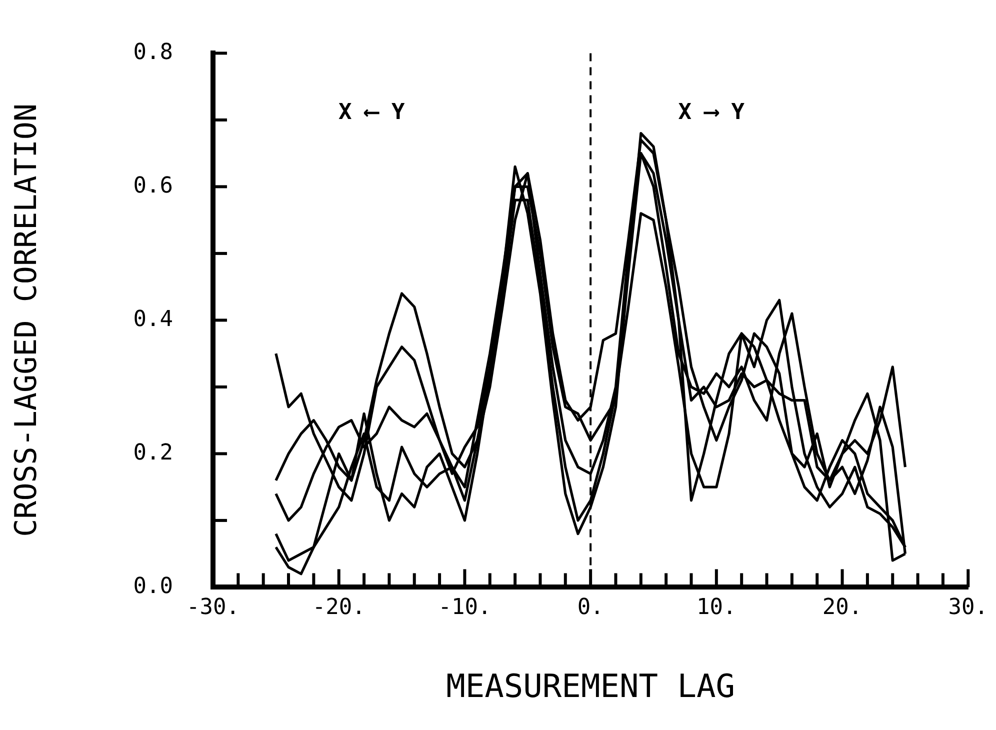 The height and width of the screenshot is (730, 996). What do you see at coordinates (590, 607) in the screenshot?
I see `x-tick-label: 0.` at bounding box center [590, 607].